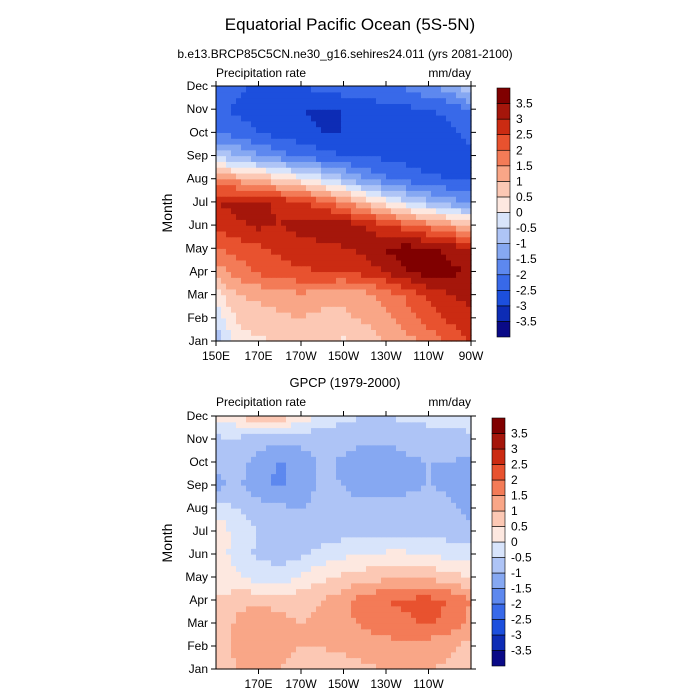 The width and height of the screenshot is (700, 700). I want to click on colorbar-tick-label: 1.5, so click(524, 166).